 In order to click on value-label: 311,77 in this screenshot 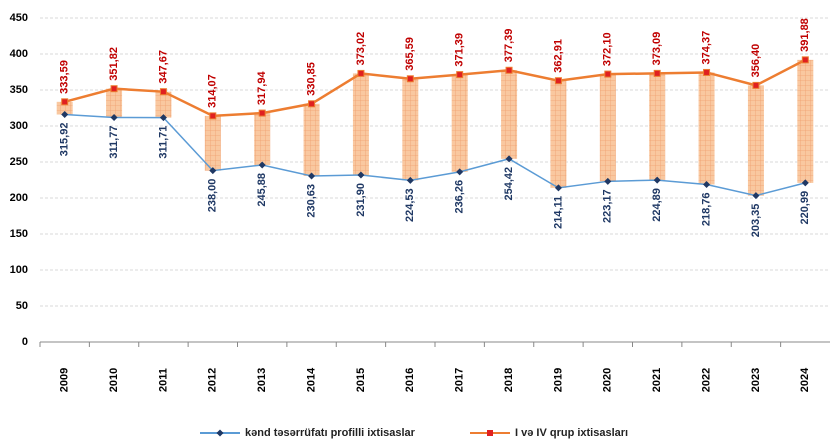, I will do `click(114, 142)`.